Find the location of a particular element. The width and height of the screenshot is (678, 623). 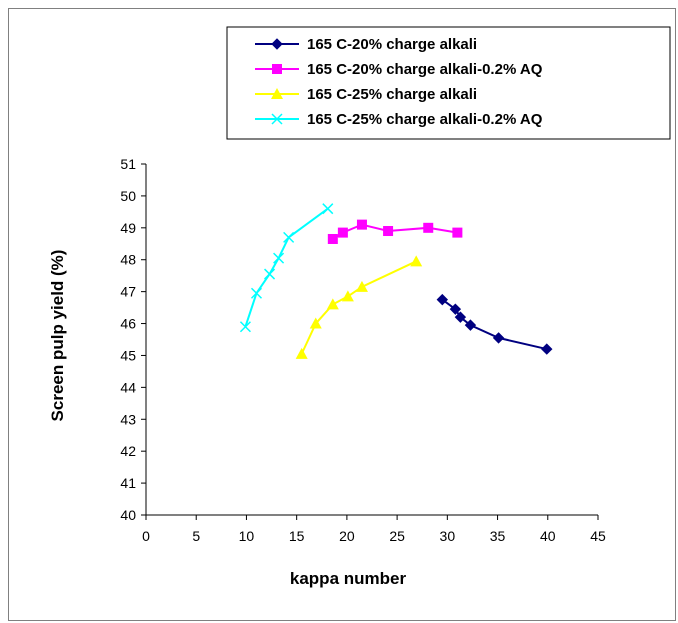

y-tick-label: 49 is located at coordinates (128, 228).